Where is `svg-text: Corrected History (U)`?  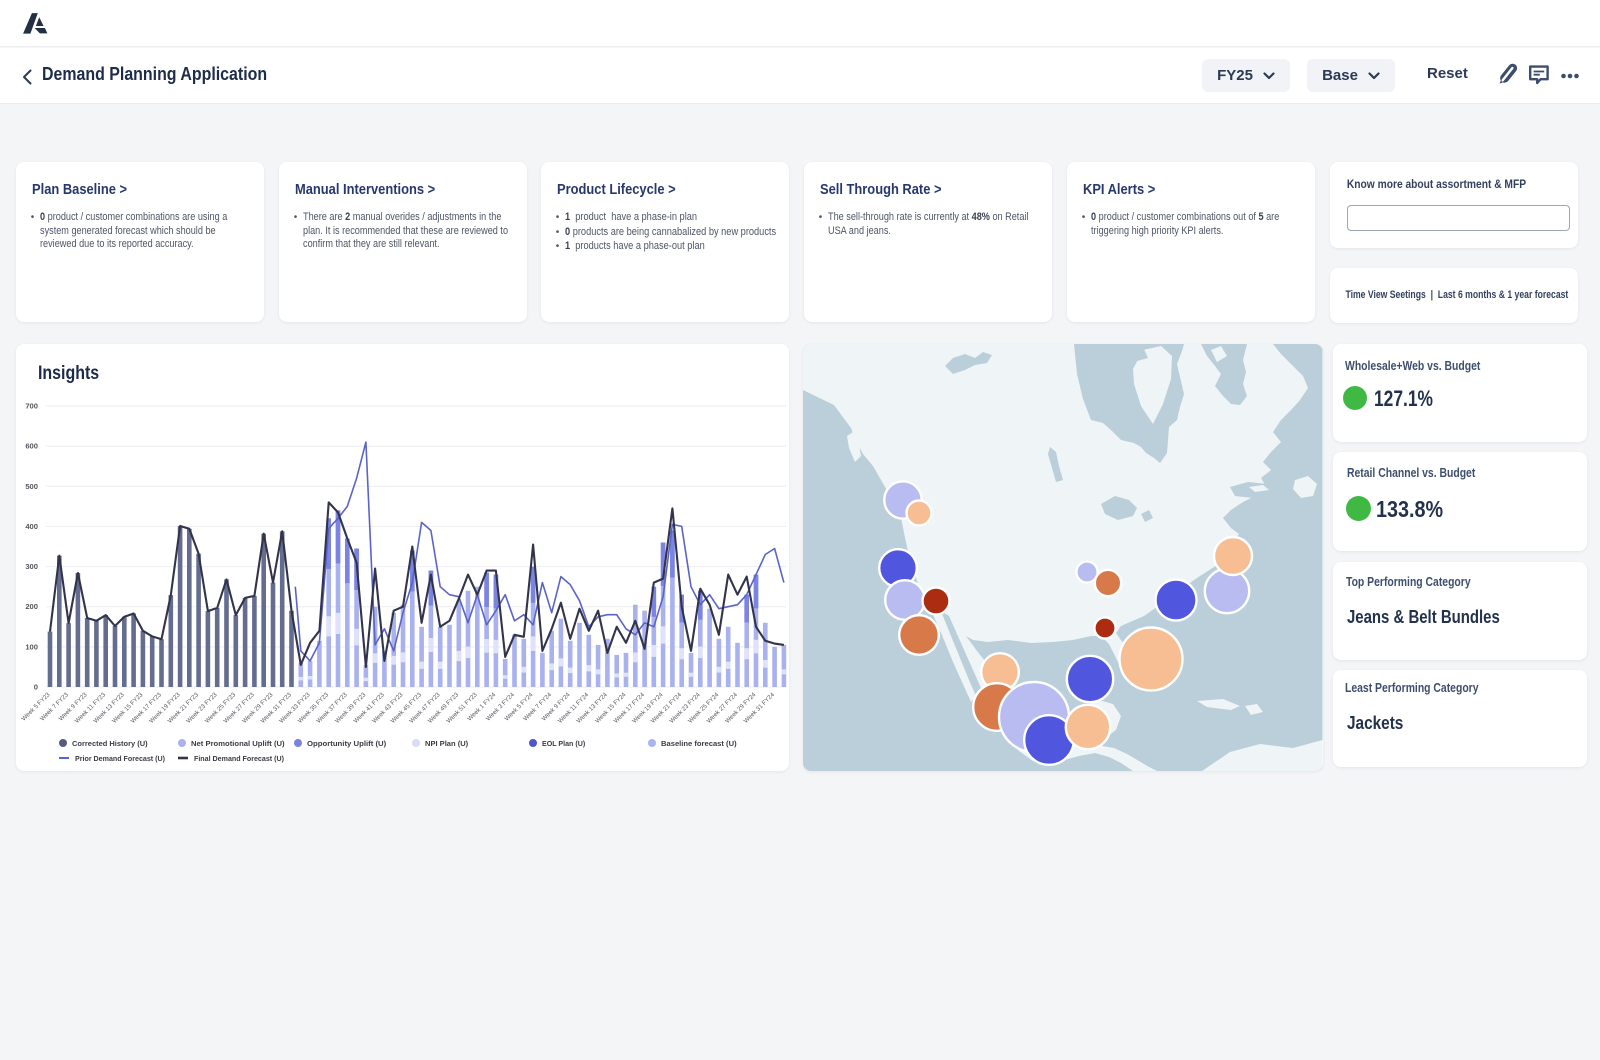
svg-text: Corrected History (U) is located at coordinates (110, 743).